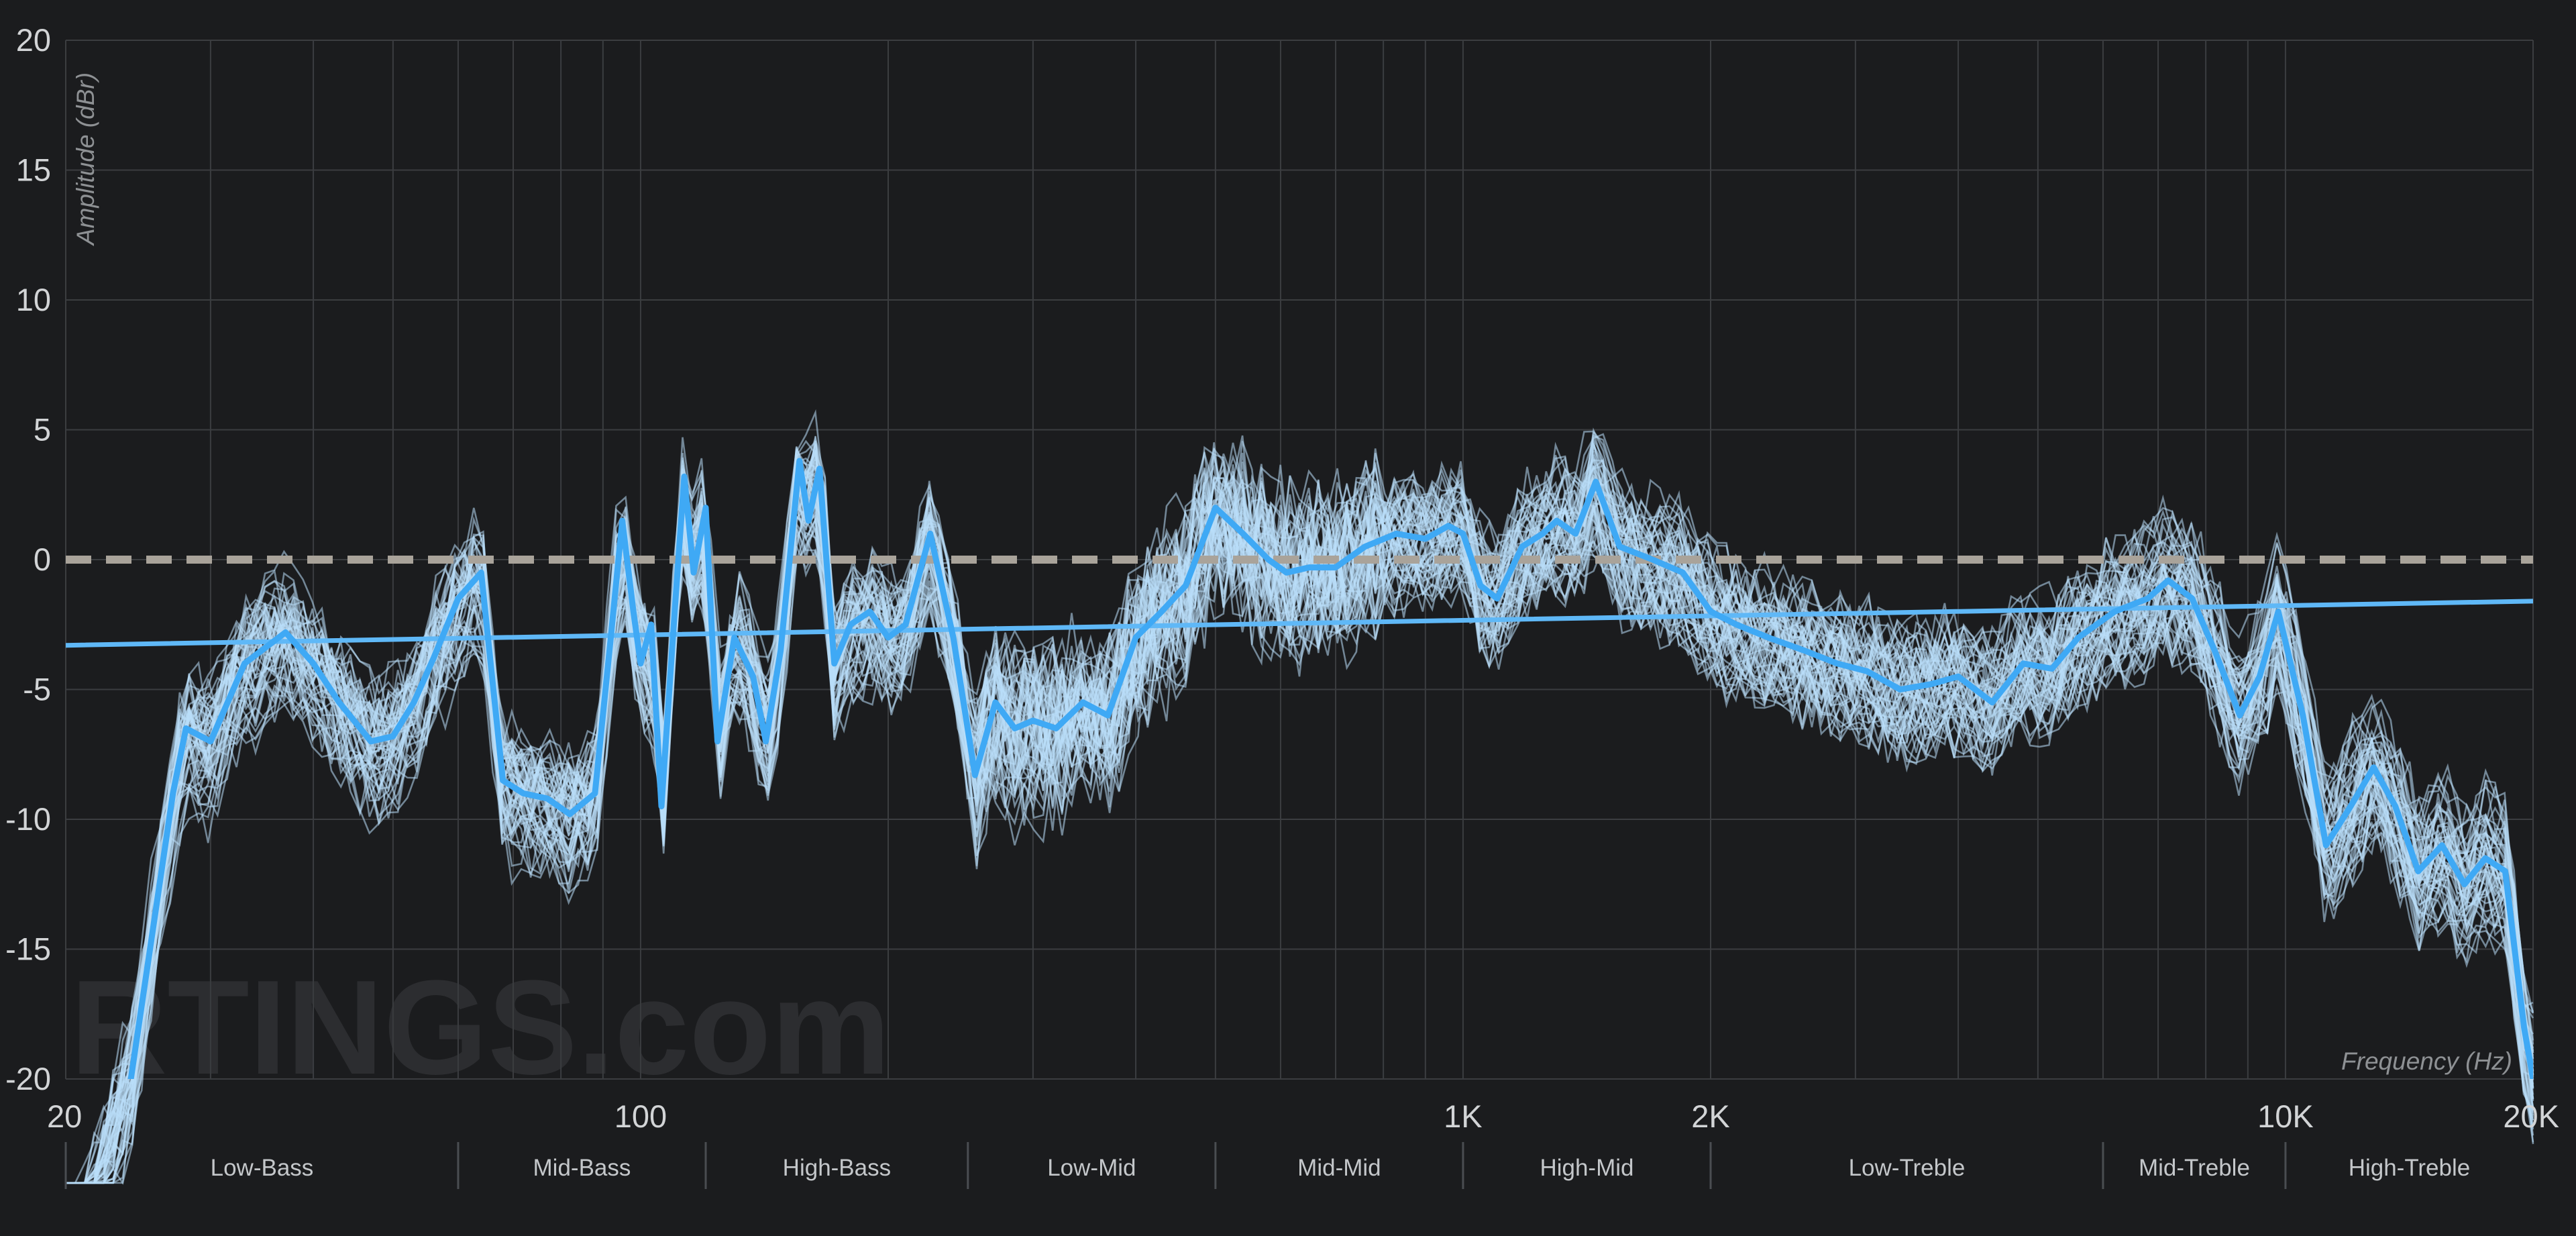 The width and height of the screenshot is (2576, 1236). What do you see at coordinates (837, 1168) in the screenshot?
I see `band-label: High-Bass` at bounding box center [837, 1168].